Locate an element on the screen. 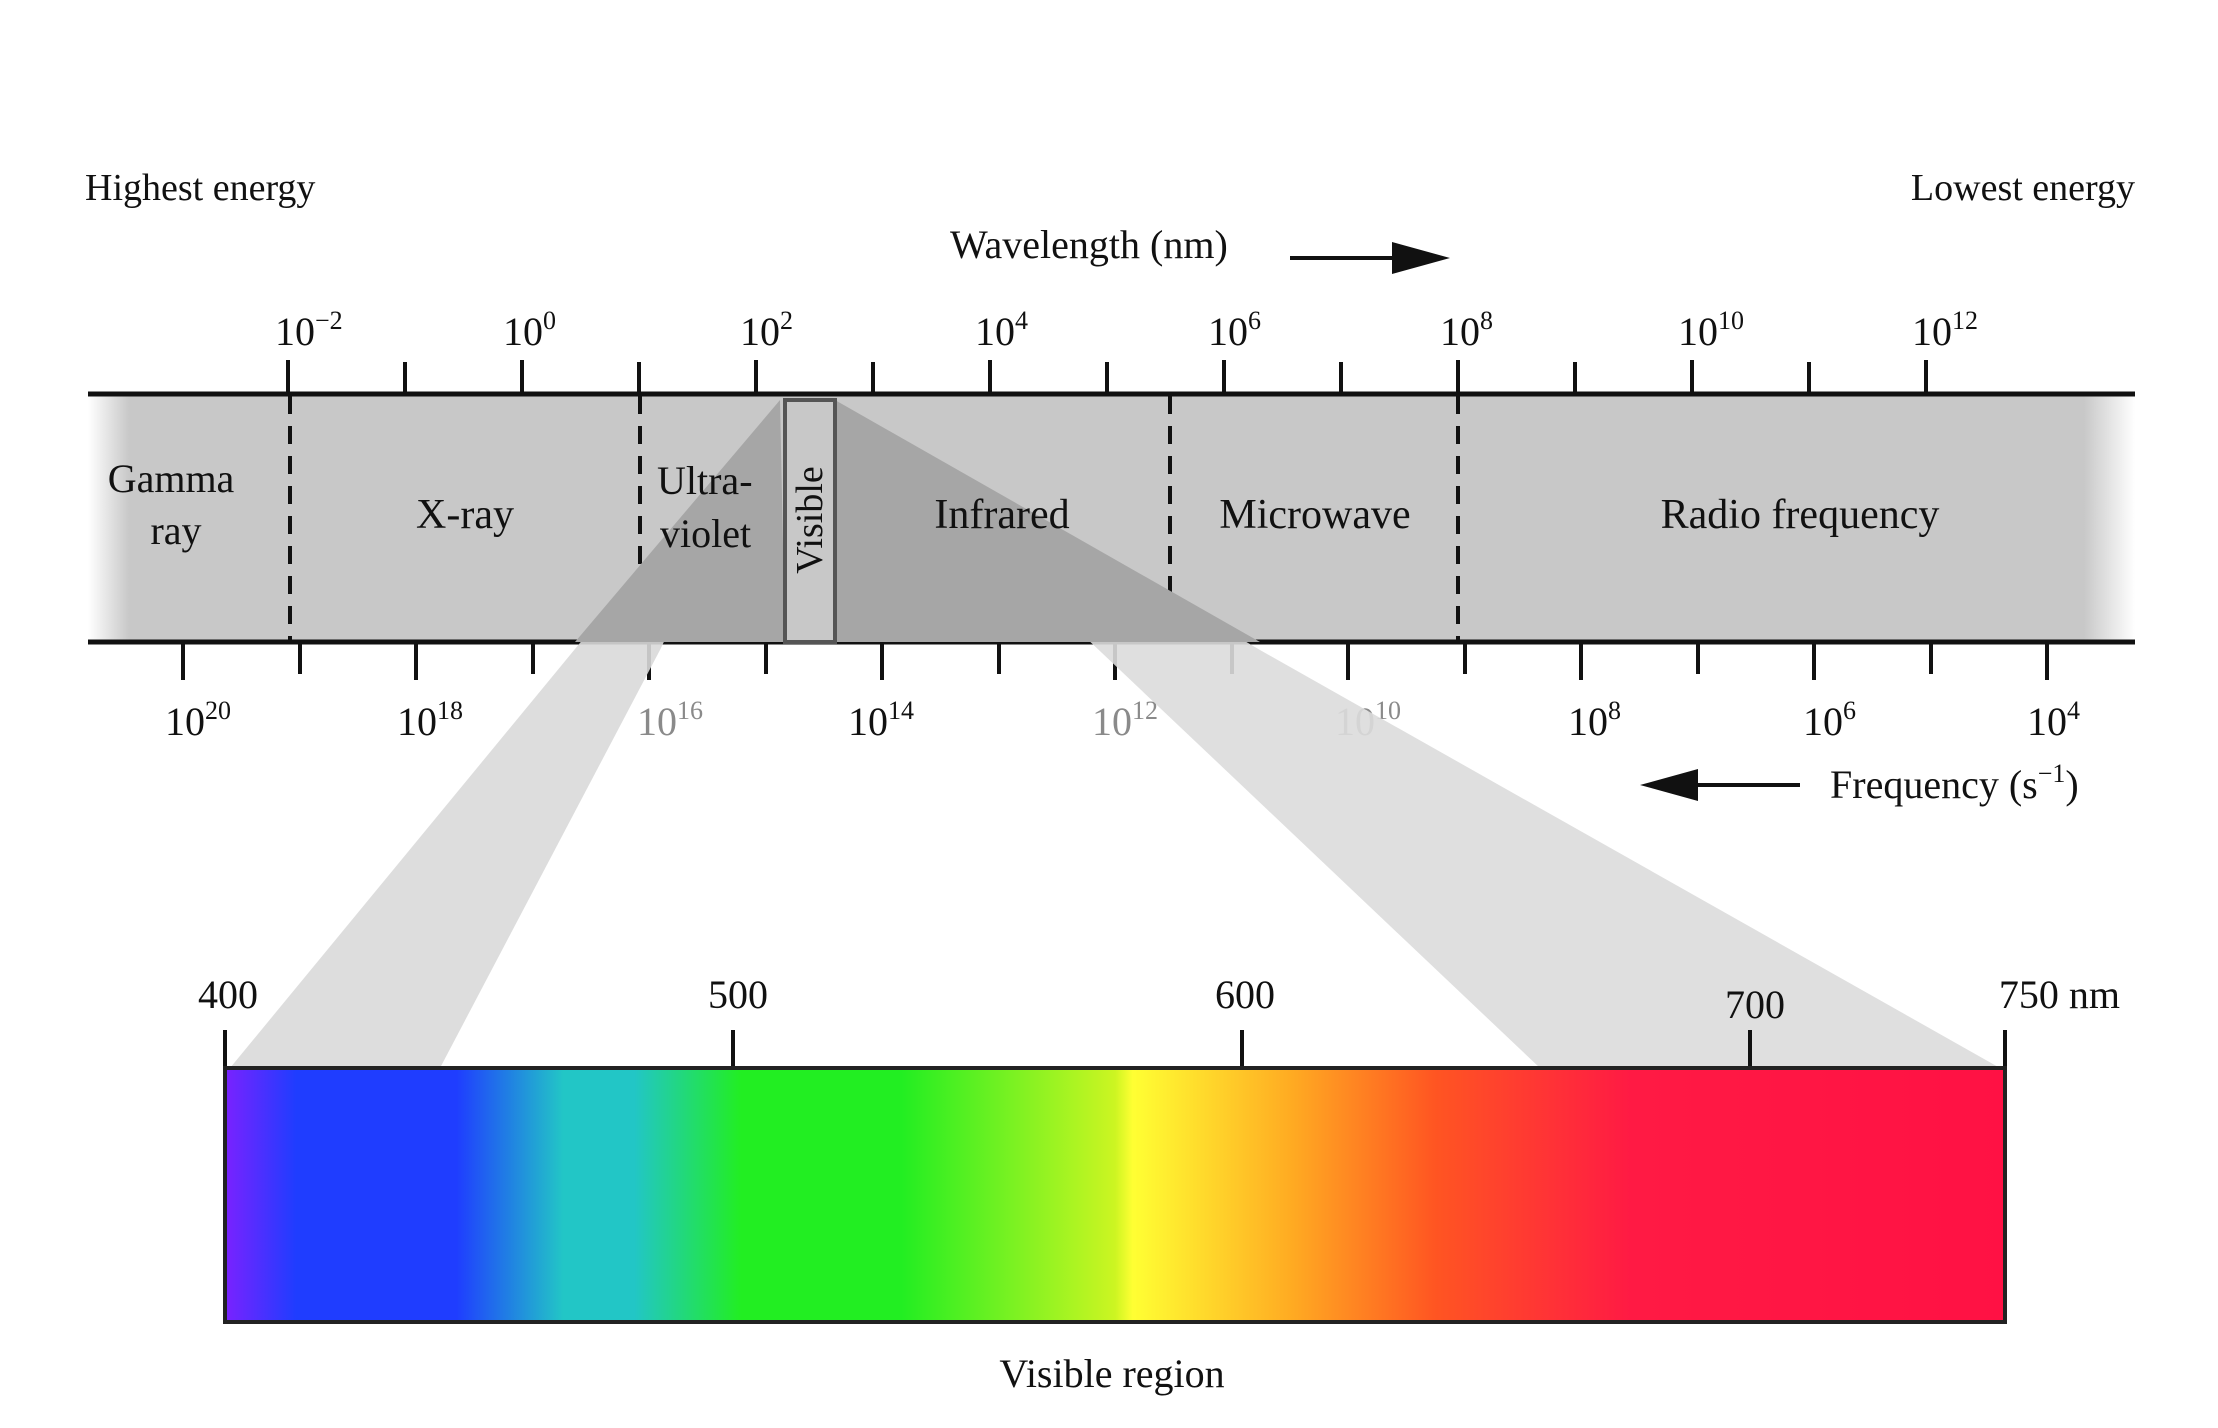 The image size is (2218, 1428). projection-overlay-left is located at coordinates (680, 521).